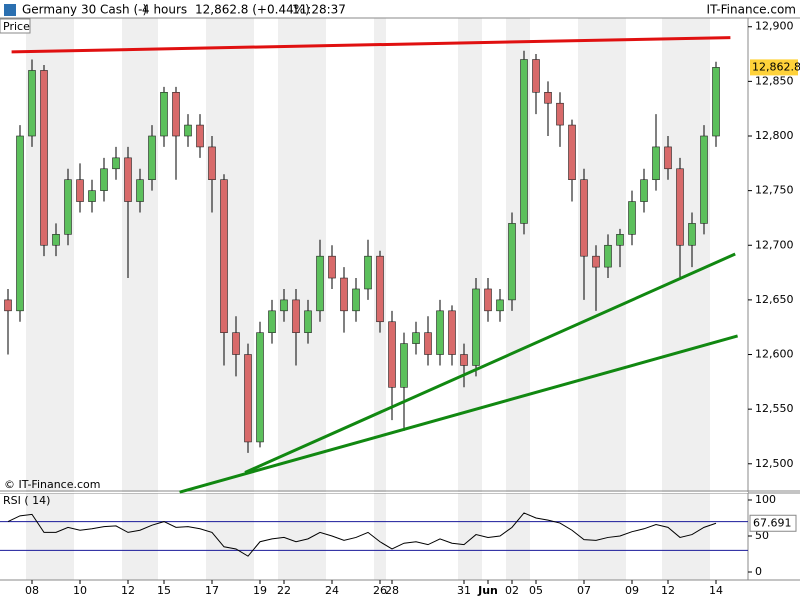 The image size is (800, 600). What do you see at coordinates (536, 590) in the screenshot?
I see `x-tick-label: 05` at bounding box center [536, 590].